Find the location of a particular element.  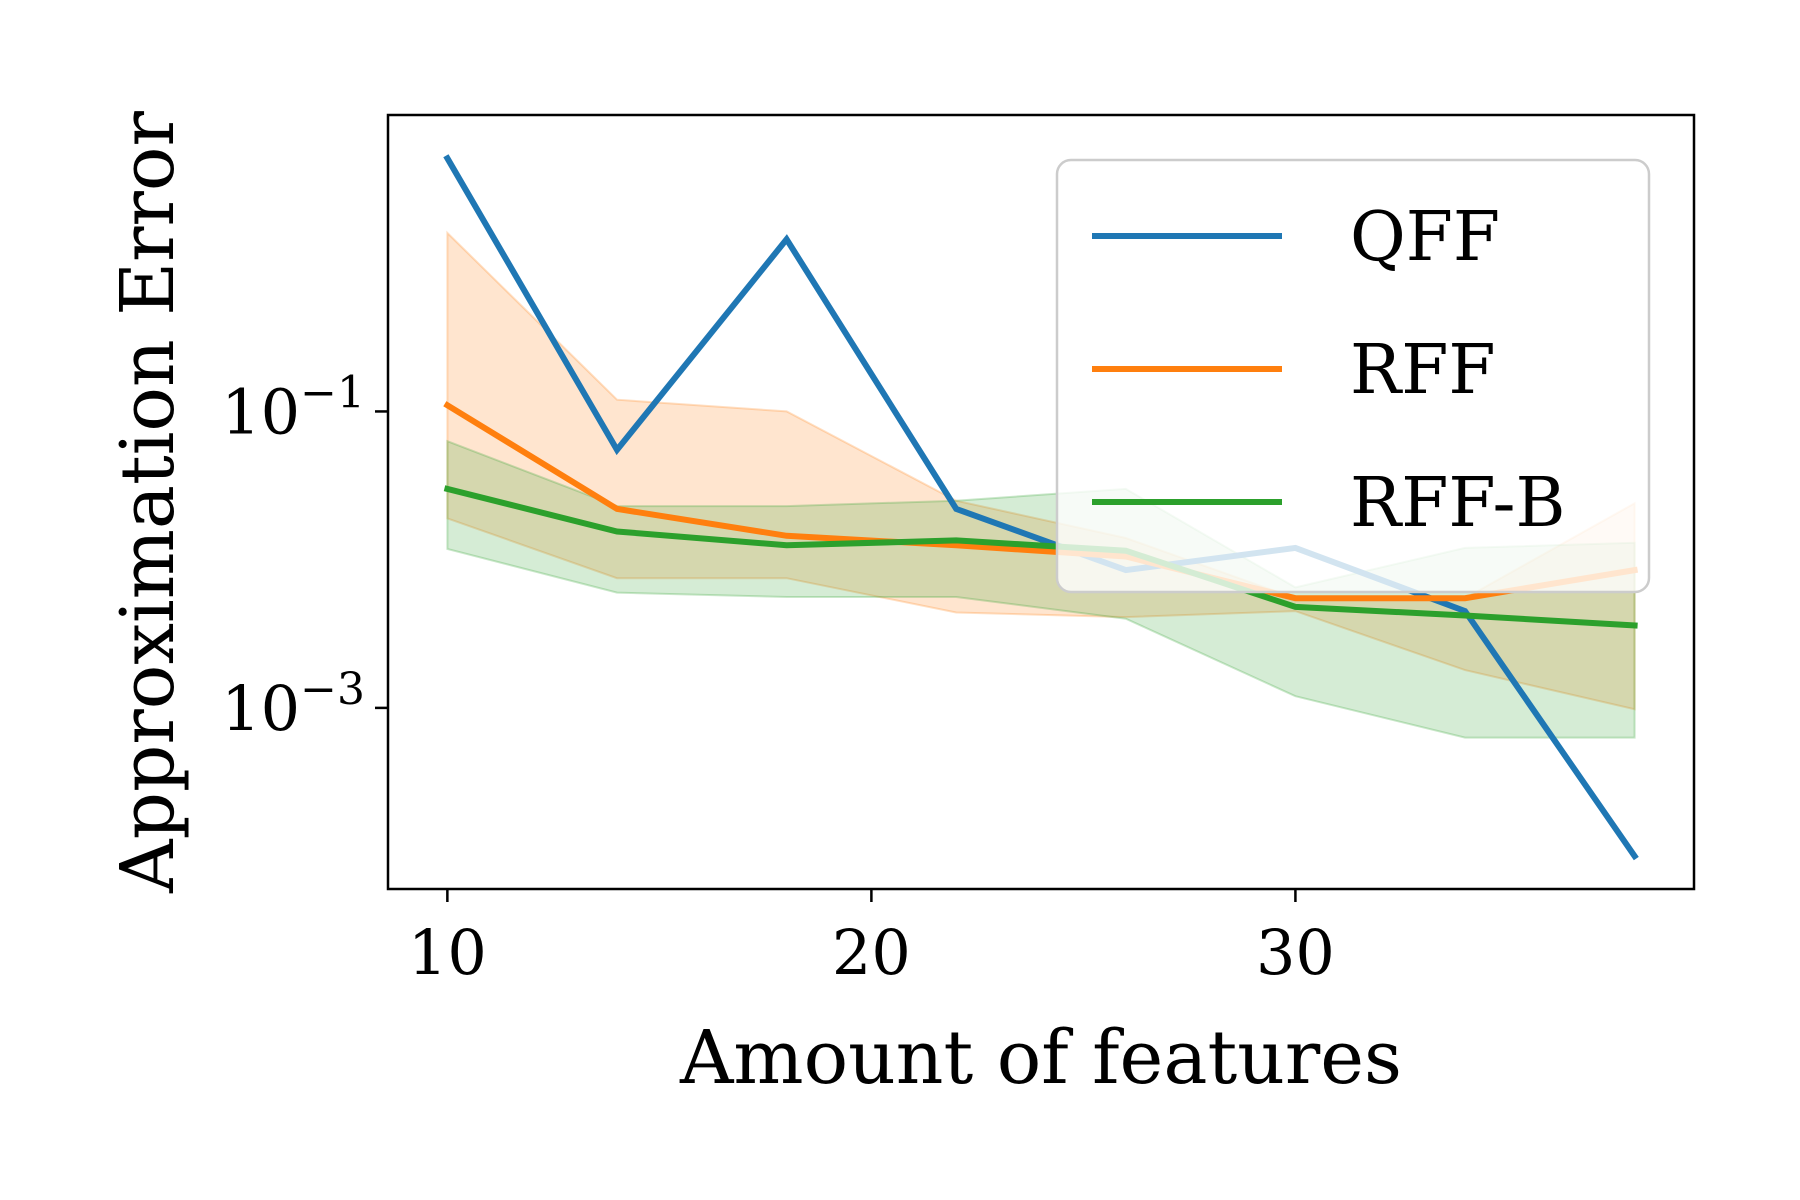

legend-label-rff-b: RFF-B is located at coordinates (1457, 503).